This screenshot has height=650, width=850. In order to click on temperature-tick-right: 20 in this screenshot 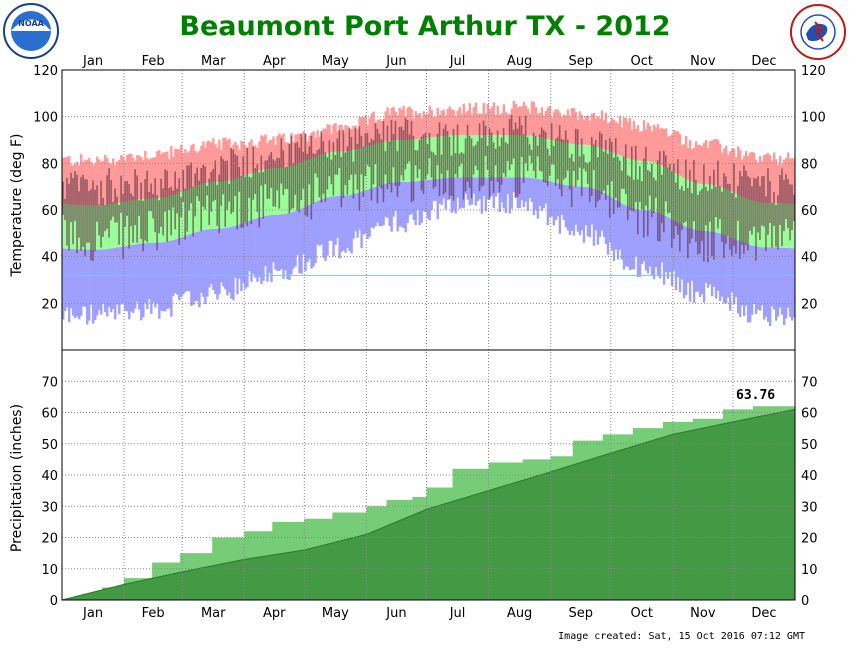, I will do `click(809, 304)`.